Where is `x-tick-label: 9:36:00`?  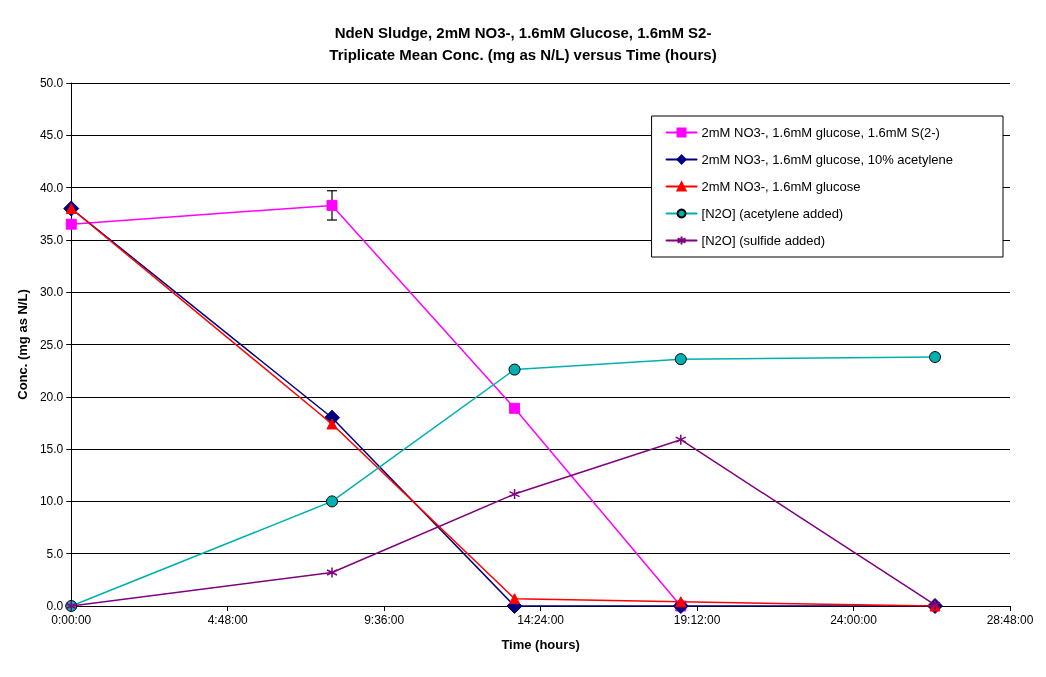
x-tick-label: 9:36:00 is located at coordinates (384, 620).